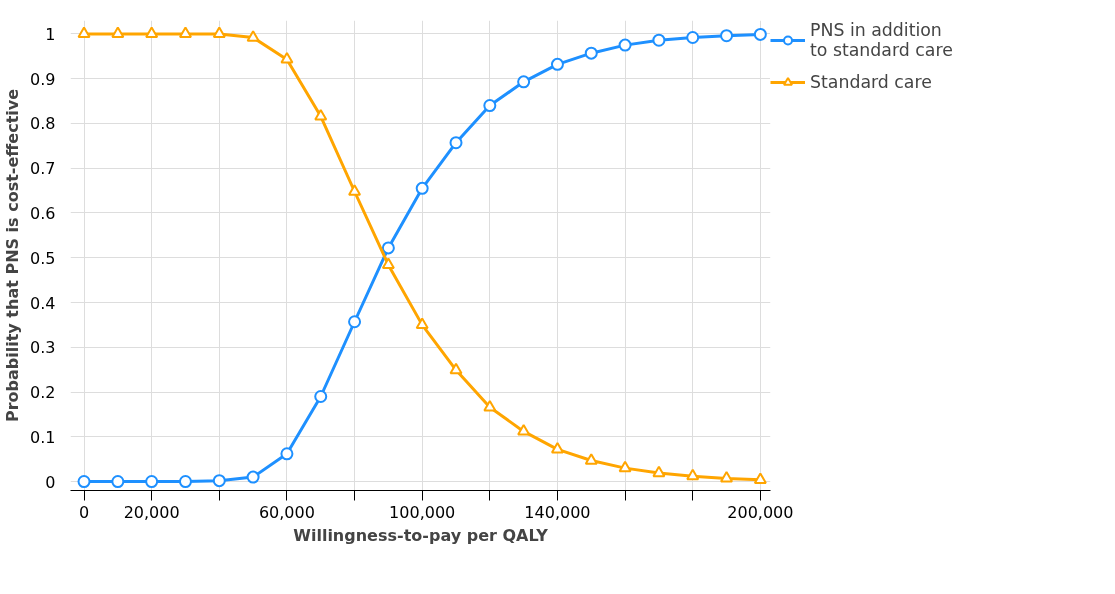  Describe the element at coordinates (43, 393) in the screenshot. I see `y-tick-label: 0.2` at that location.